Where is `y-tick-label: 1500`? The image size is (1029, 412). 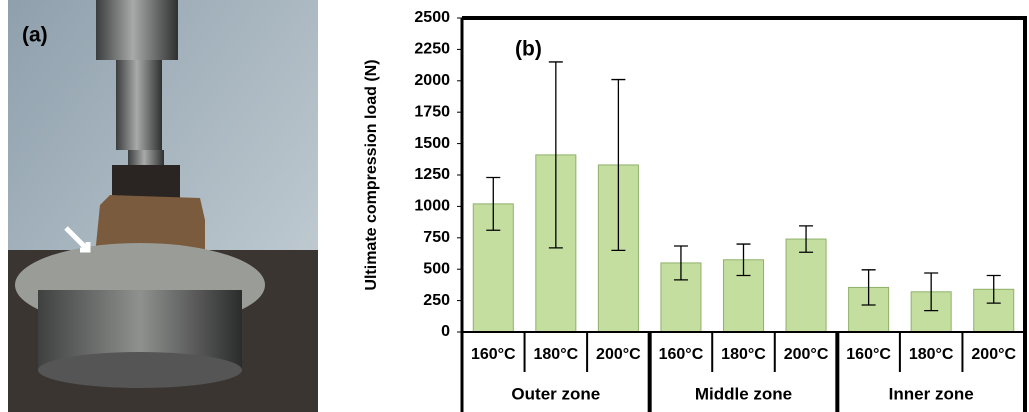 y-tick-label: 1500 is located at coordinates (432, 143).